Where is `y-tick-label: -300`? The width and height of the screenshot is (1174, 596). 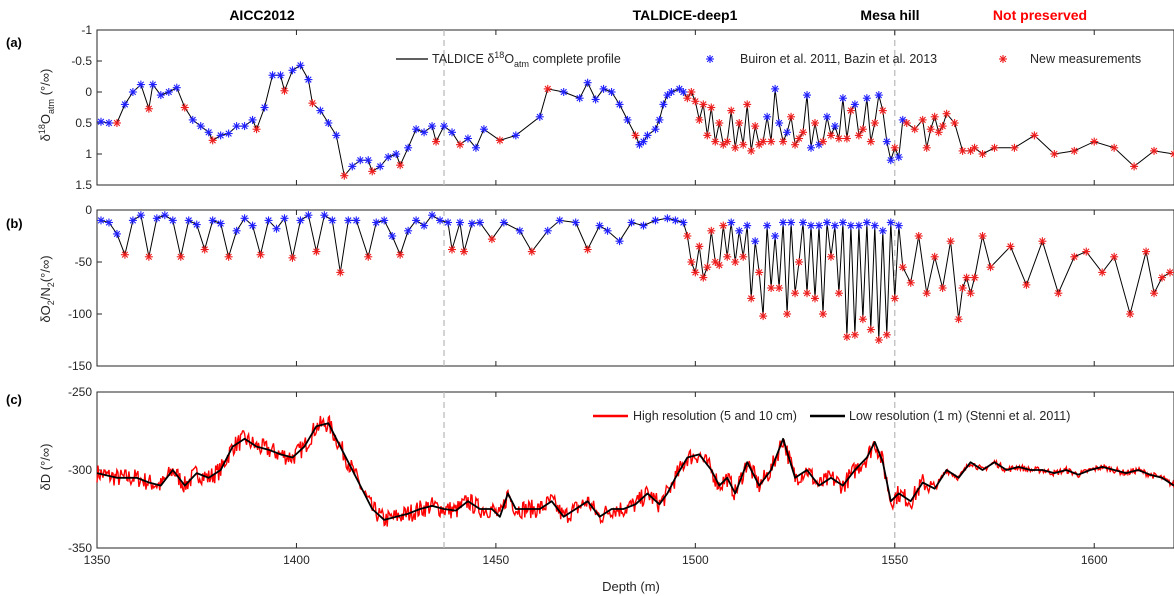
y-tick-label: -300 is located at coordinates (80, 470).